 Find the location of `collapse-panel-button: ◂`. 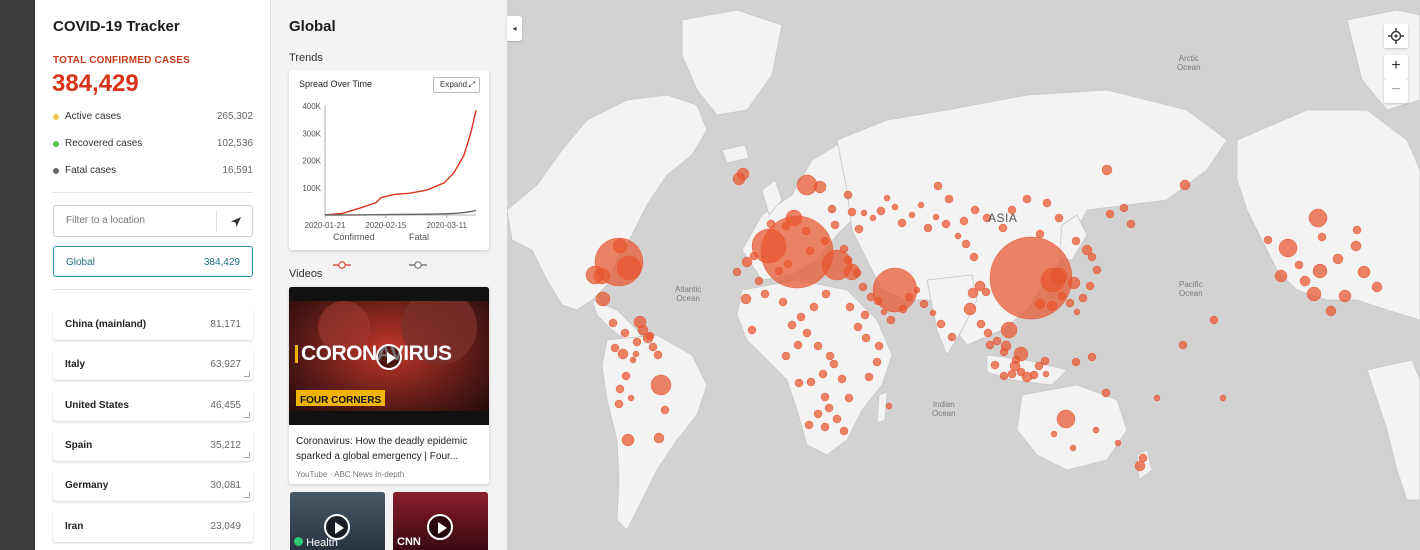

collapse-panel-button: ◂ is located at coordinates (514, 28).